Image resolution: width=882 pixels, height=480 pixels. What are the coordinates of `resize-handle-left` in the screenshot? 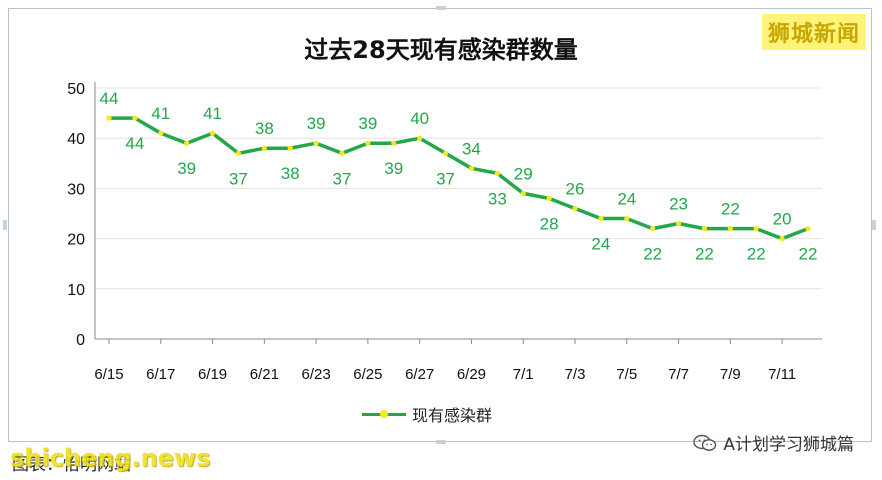 It's located at (5, 225).